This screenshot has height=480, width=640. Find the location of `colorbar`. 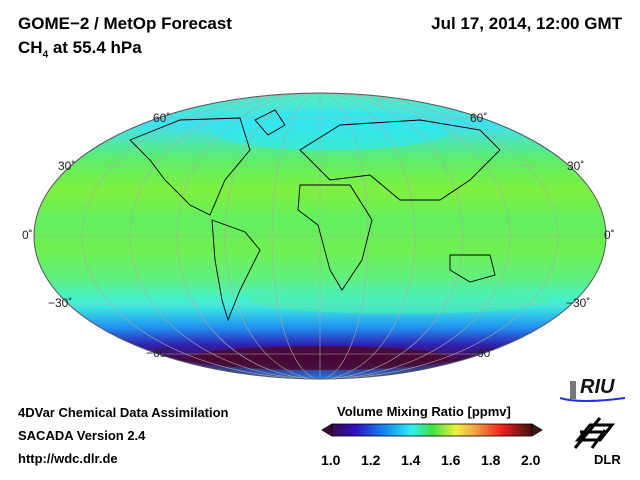

colorbar is located at coordinates (432, 430).